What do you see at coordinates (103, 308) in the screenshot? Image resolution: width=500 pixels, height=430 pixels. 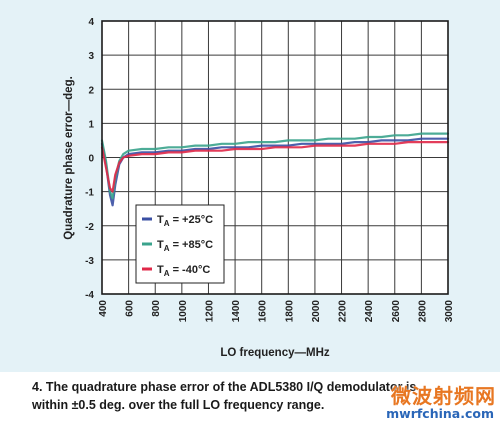 I see `x-tick-label: 400` at bounding box center [103, 308].